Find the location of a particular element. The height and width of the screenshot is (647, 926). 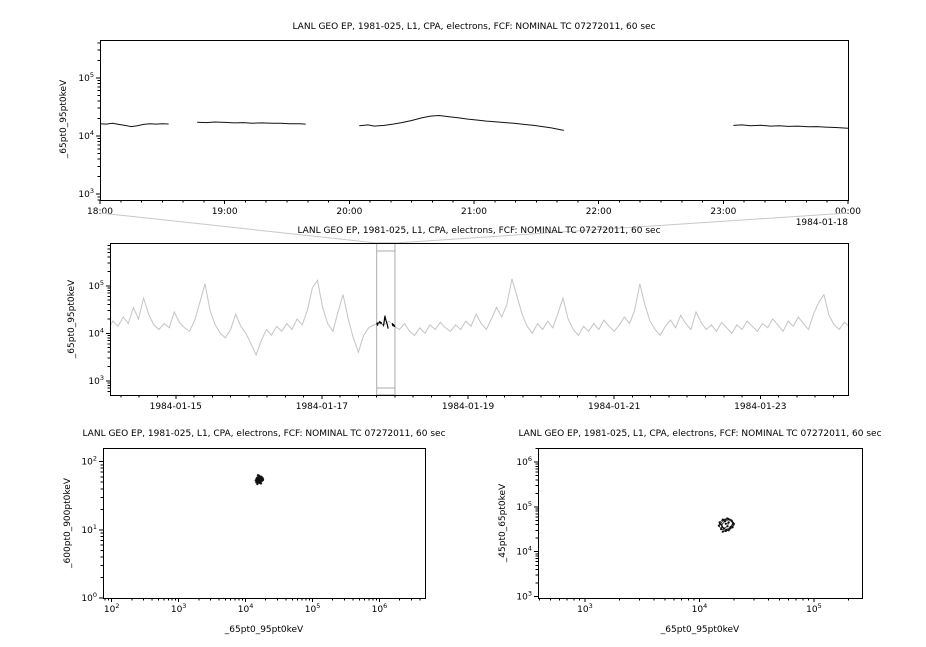

axis-tick-label: 10¹ is located at coordinates (89, 529).